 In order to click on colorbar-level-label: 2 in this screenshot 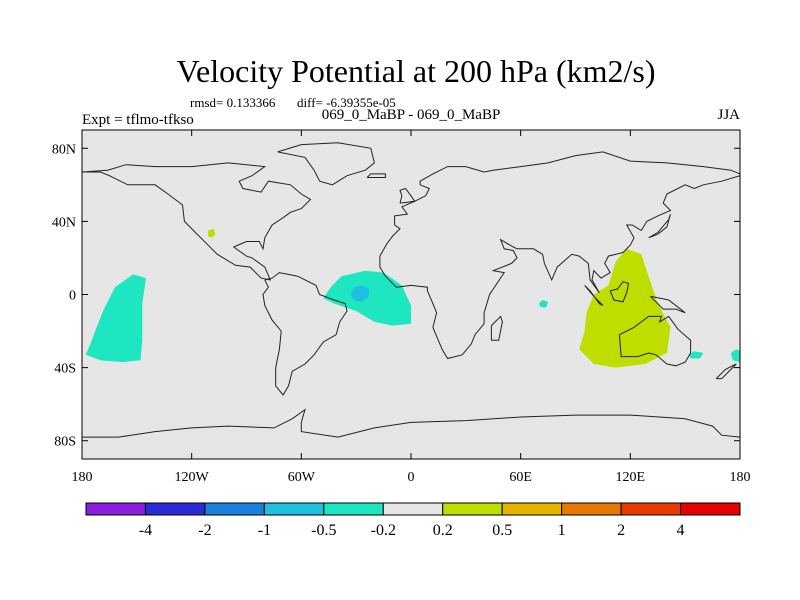, I will do `click(621, 530)`.